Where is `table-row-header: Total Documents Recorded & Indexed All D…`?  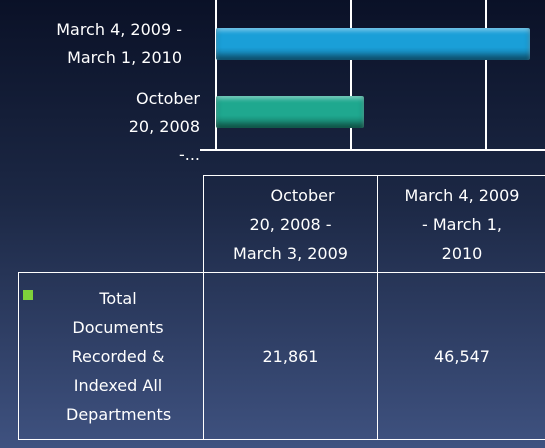
table-row-header: Total Documents Recorded & Indexed All D… is located at coordinates (111, 356).